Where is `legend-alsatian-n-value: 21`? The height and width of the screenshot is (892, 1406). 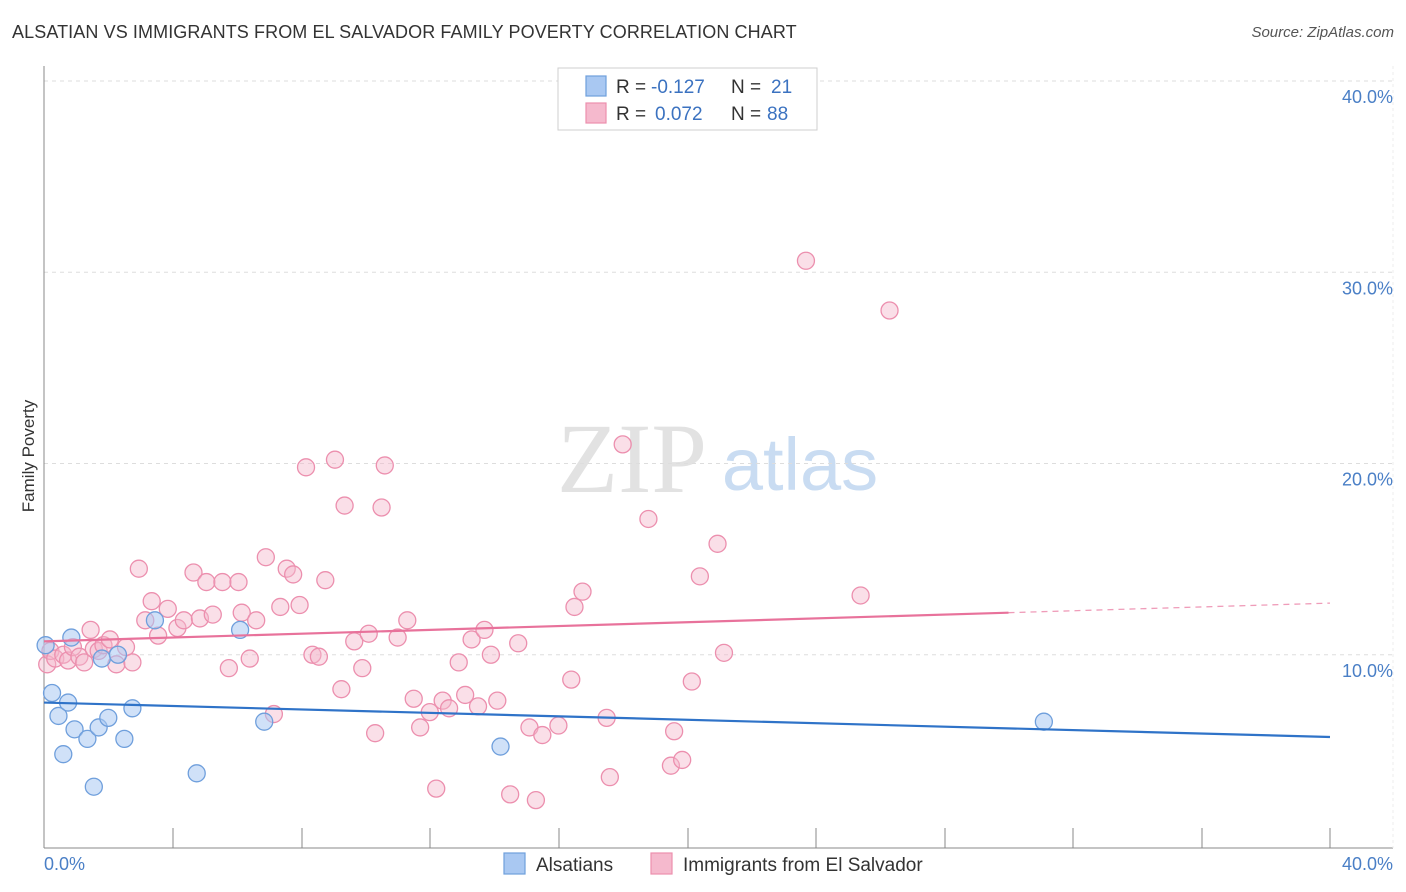 legend-alsatian-n-value: 21 is located at coordinates (781, 87).